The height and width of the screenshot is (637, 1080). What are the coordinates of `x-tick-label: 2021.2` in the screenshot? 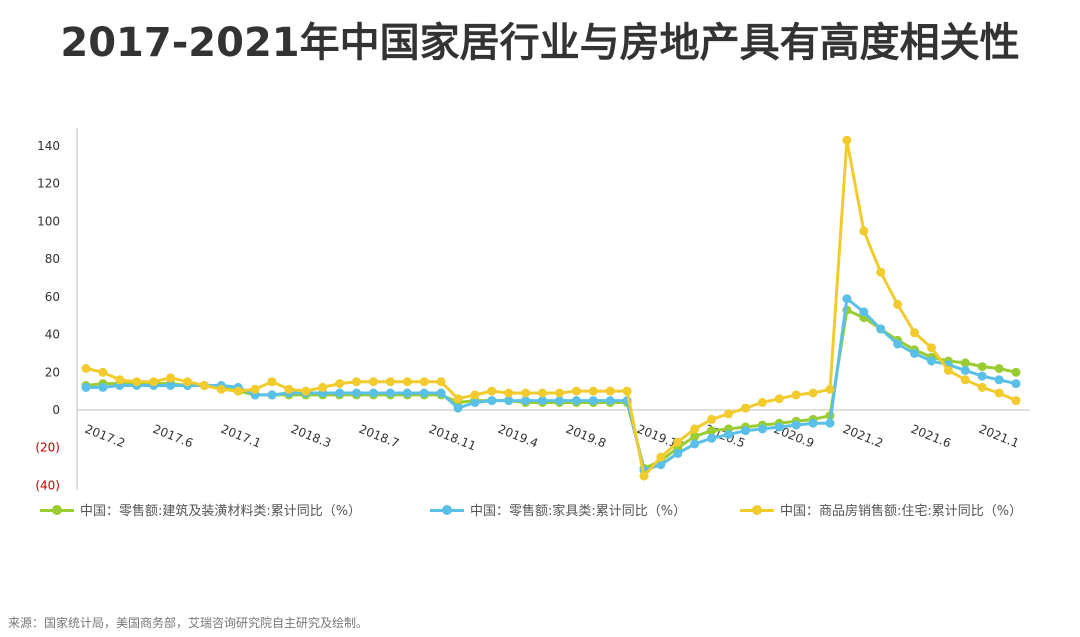 It's located at (863, 436).